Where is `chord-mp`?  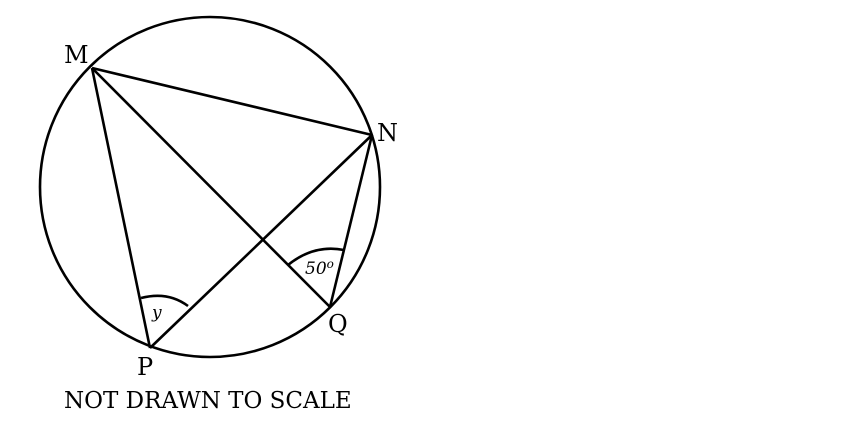
chord-mp is located at coordinates (121, 208).